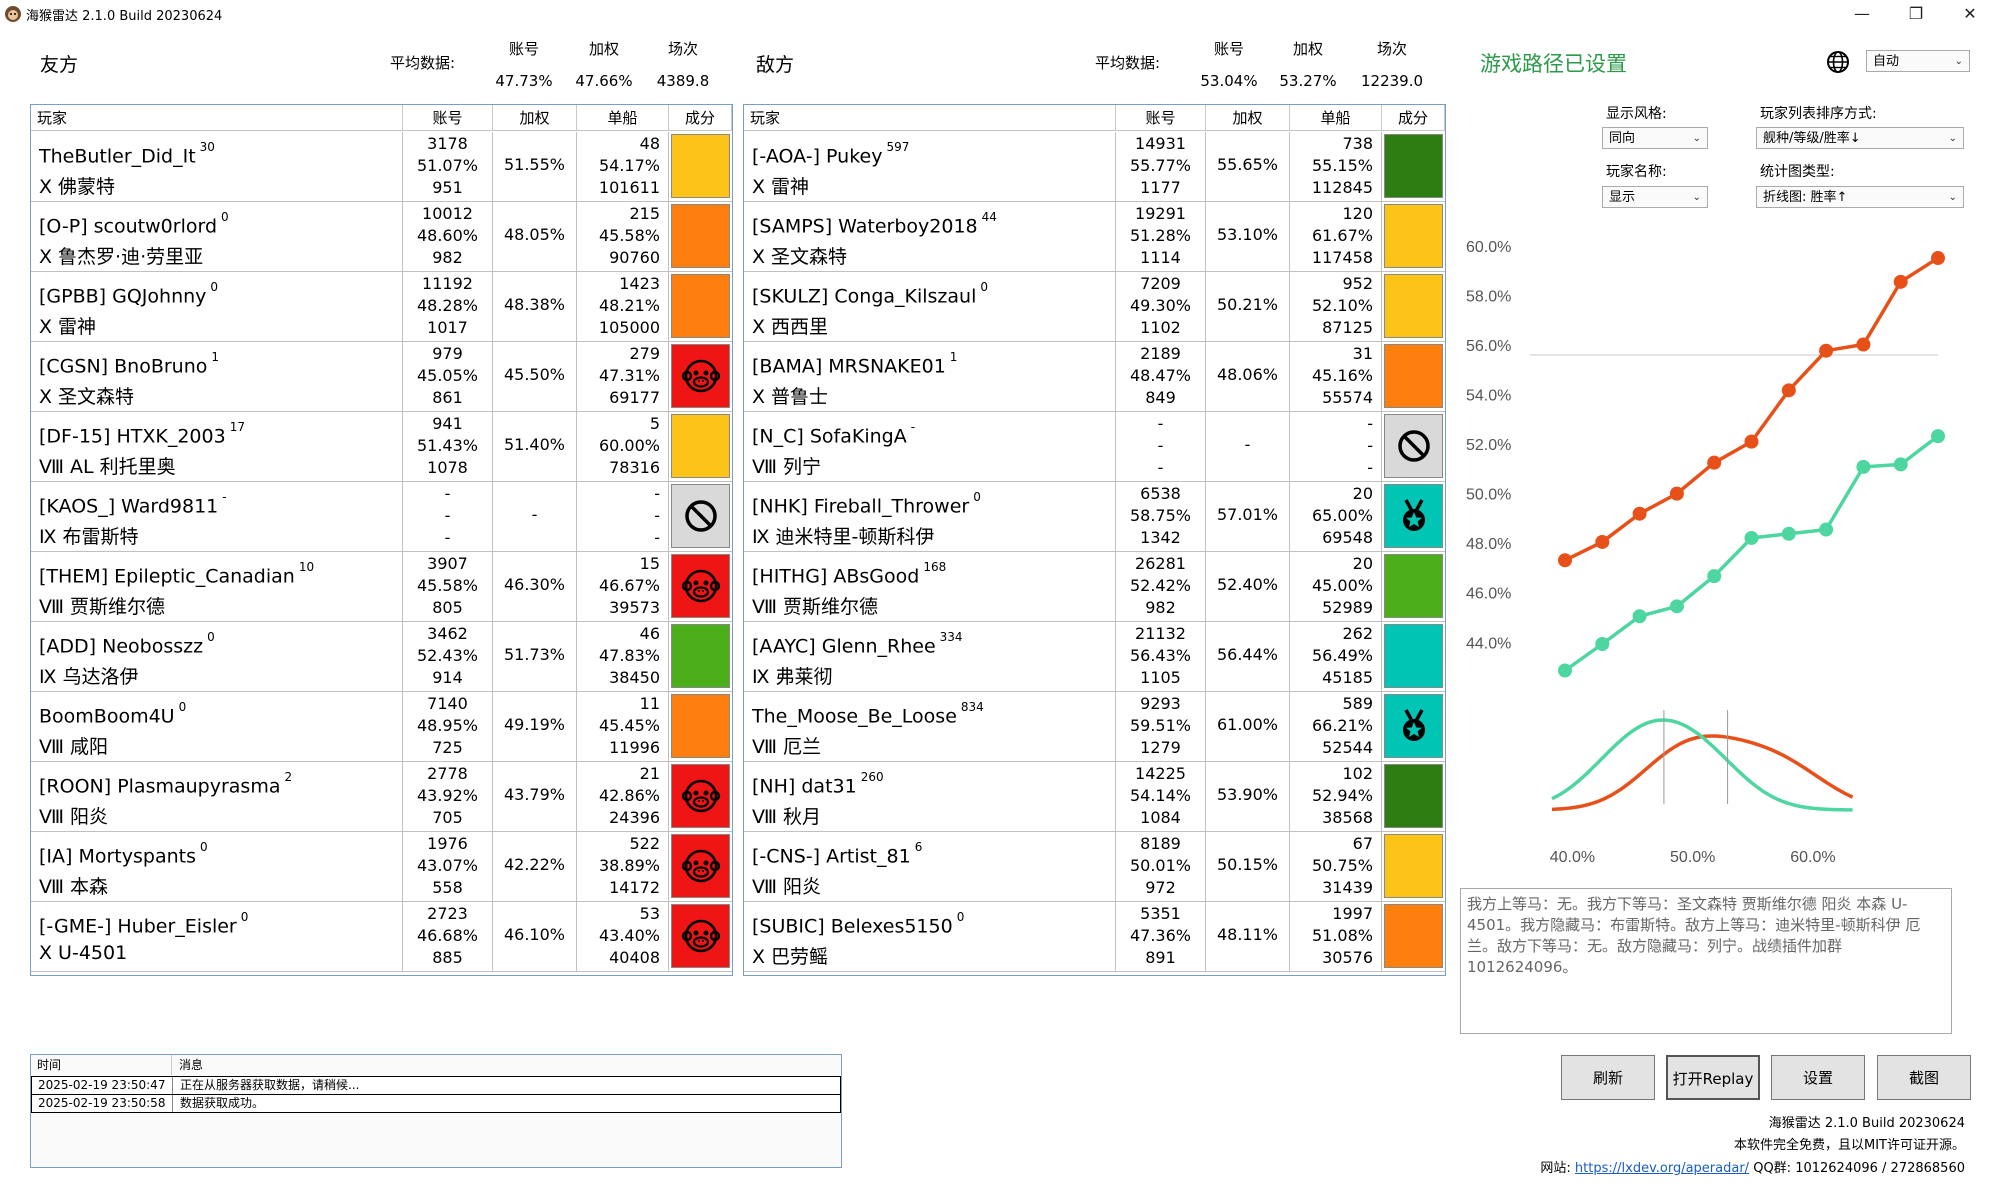  I want to click on player-ship: Ⅸ 布雷斯特, so click(89, 537).